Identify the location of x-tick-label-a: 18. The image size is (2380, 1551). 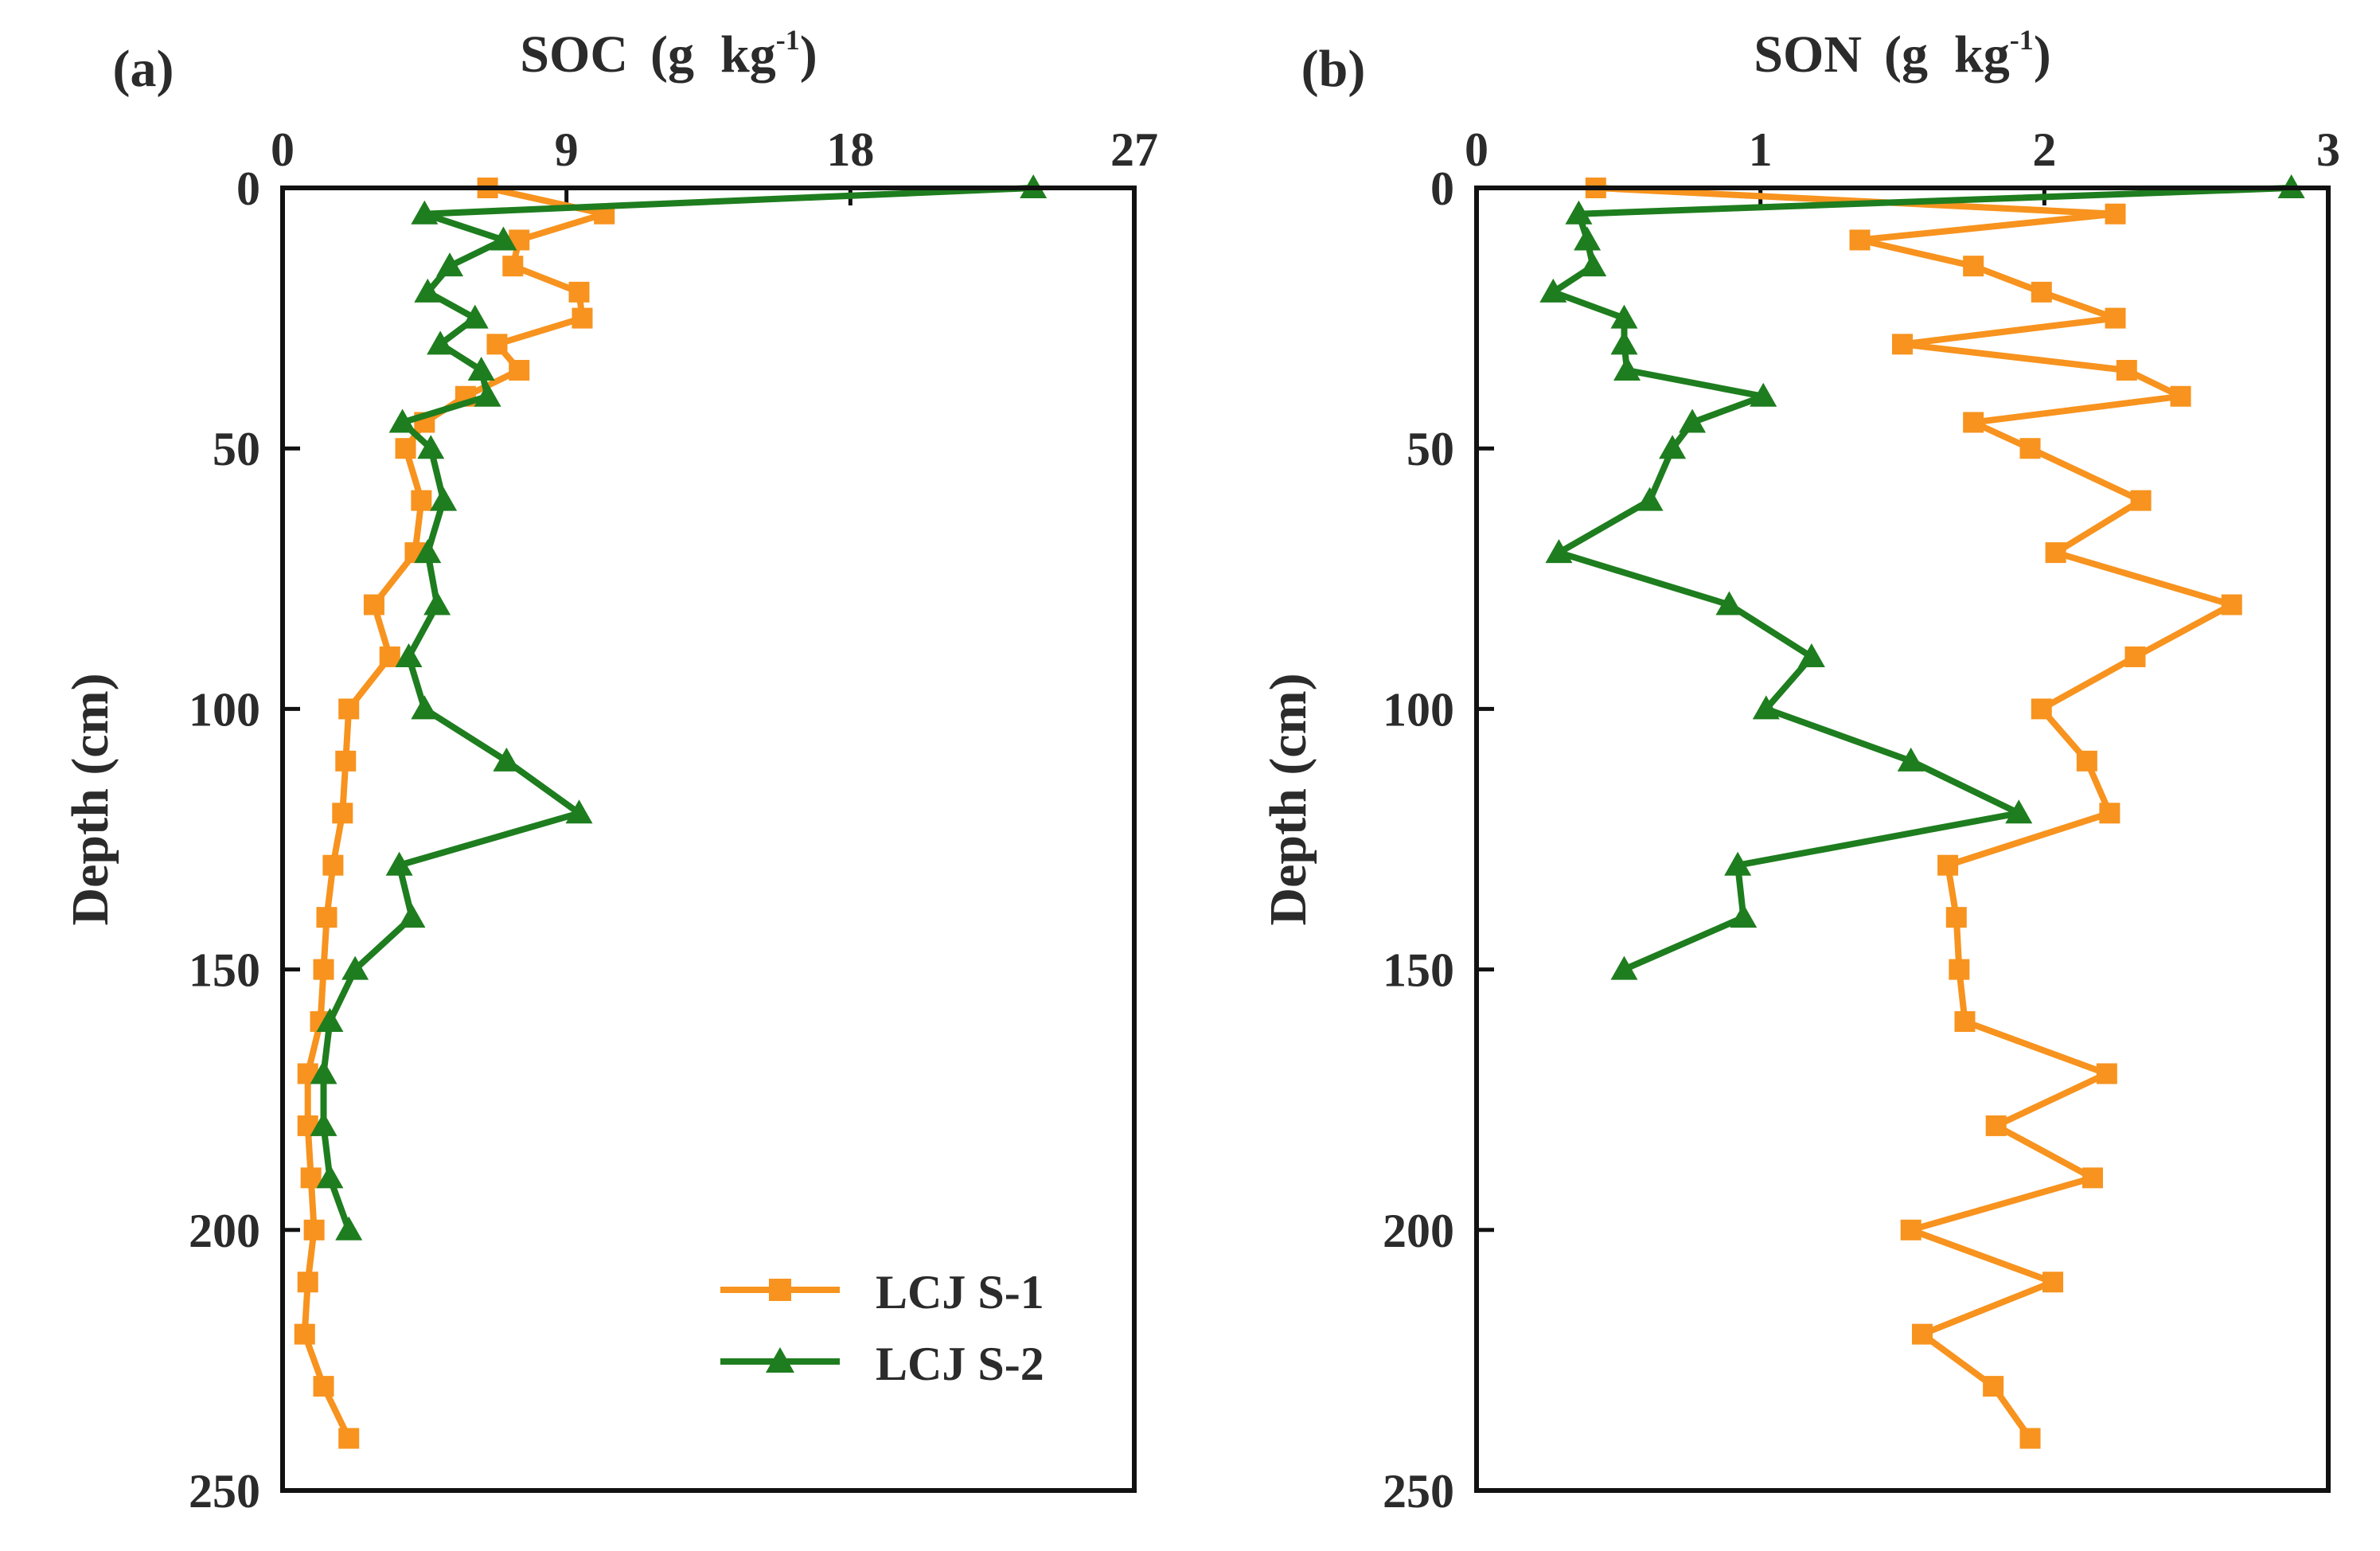
(850, 149).